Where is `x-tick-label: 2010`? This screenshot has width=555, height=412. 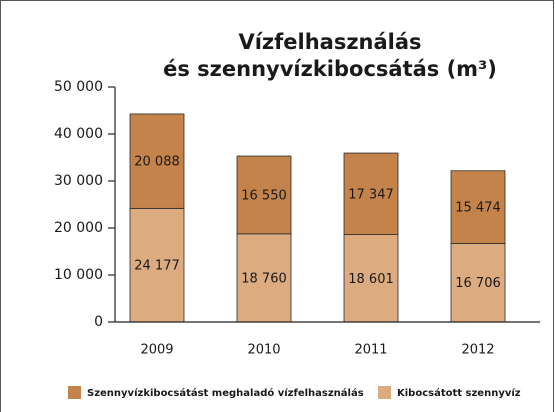
x-tick-label: 2010 is located at coordinates (263, 350).